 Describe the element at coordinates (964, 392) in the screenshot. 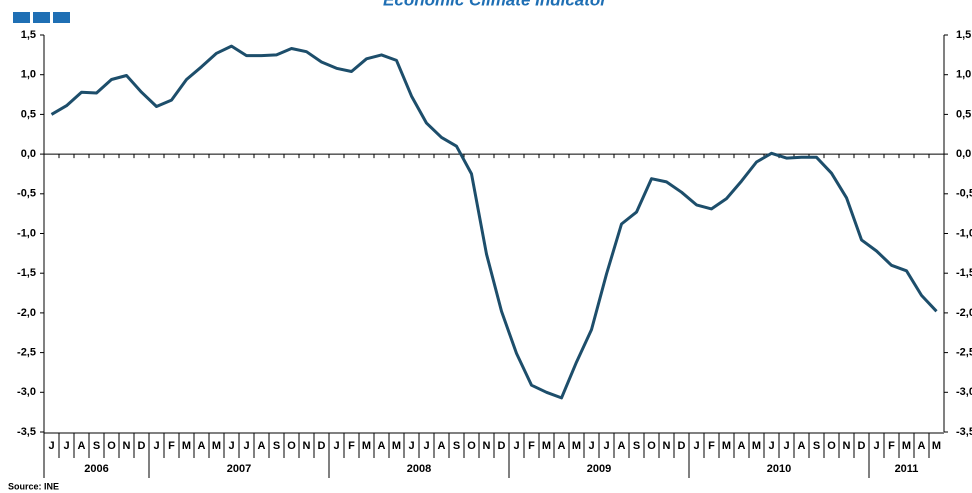

I see `y2-tick-label: -3,0` at that location.